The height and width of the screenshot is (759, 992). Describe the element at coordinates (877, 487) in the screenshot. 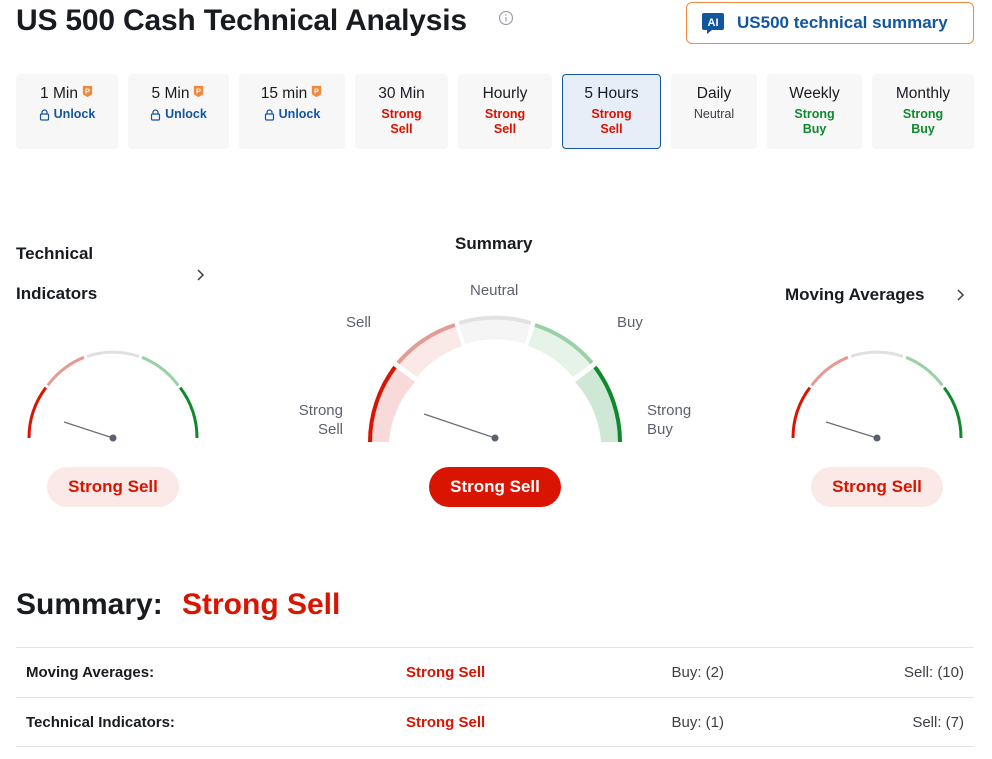

I see `moving-averages-result: Strong Sell` at that location.